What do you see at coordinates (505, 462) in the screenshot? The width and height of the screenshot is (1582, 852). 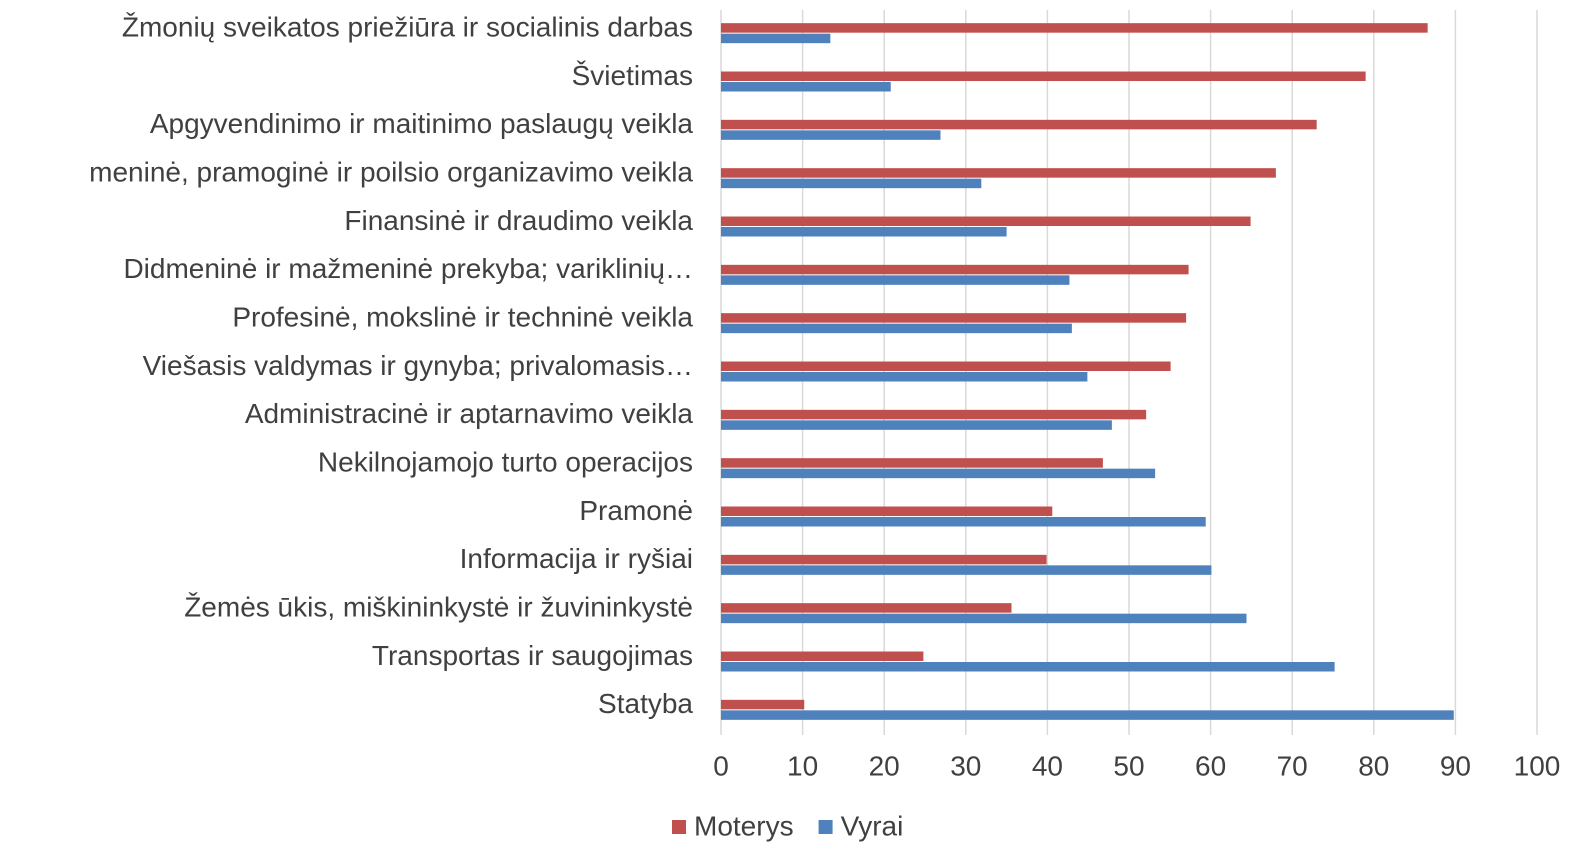 I see `y-tick-label: Nekilnojamojo turto operacijos` at bounding box center [505, 462].